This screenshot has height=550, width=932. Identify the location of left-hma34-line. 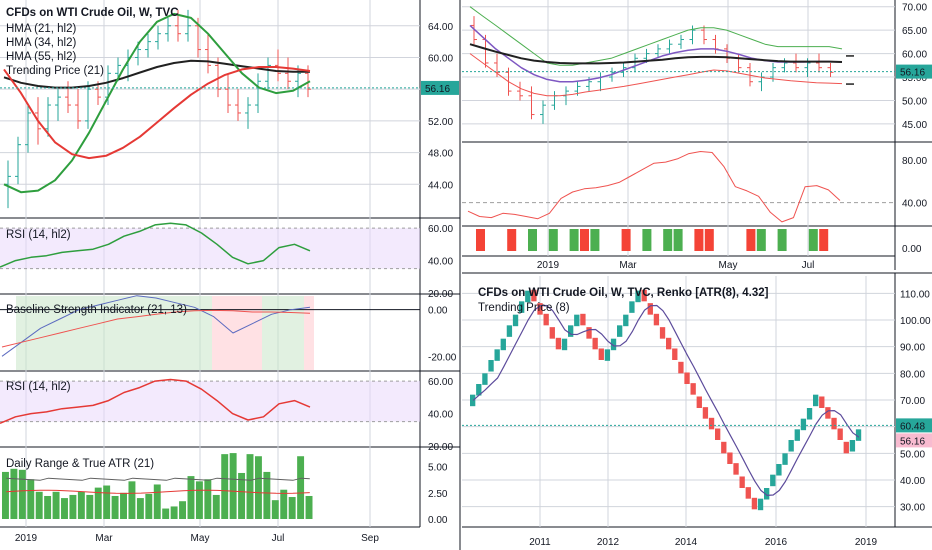
(157, 103).